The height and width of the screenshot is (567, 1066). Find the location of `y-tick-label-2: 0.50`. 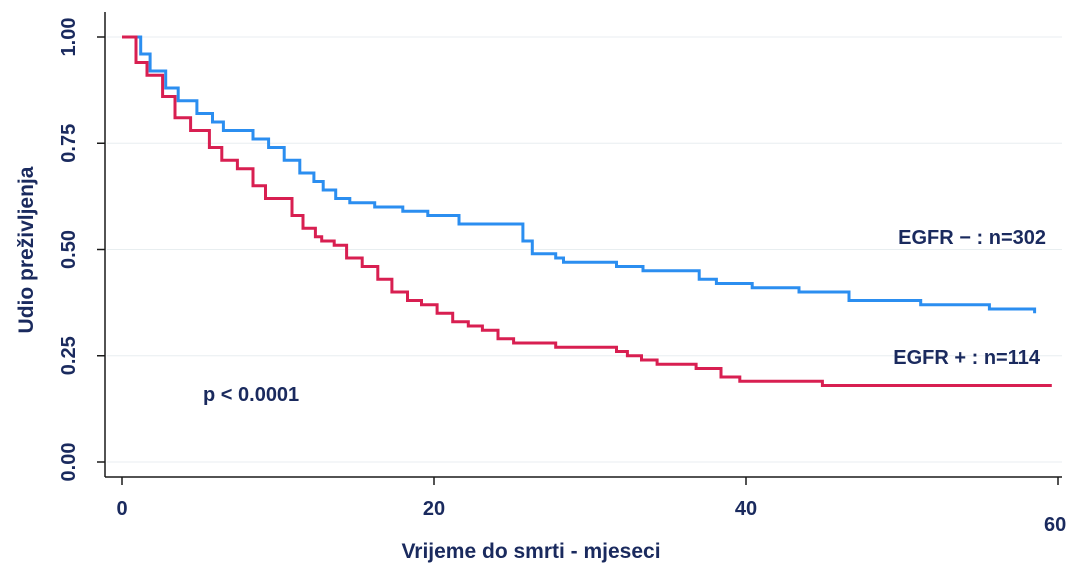

y-tick-label-2: 0.50 is located at coordinates (69, 249).